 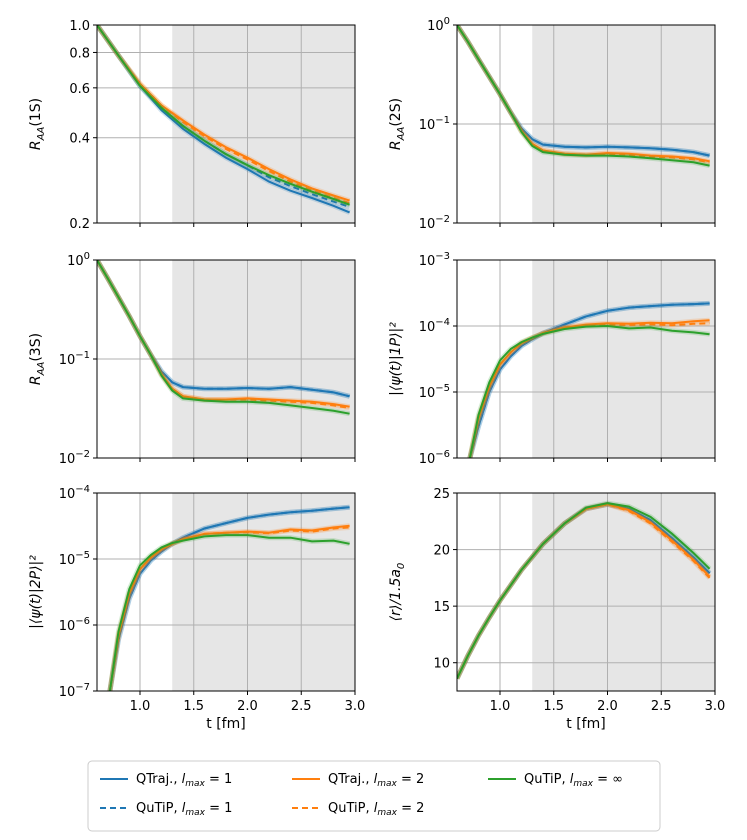 What do you see at coordinates (79, 53) in the screenshot?
I see `y-tick-label: 0.8` at bounding box center [79, 53].